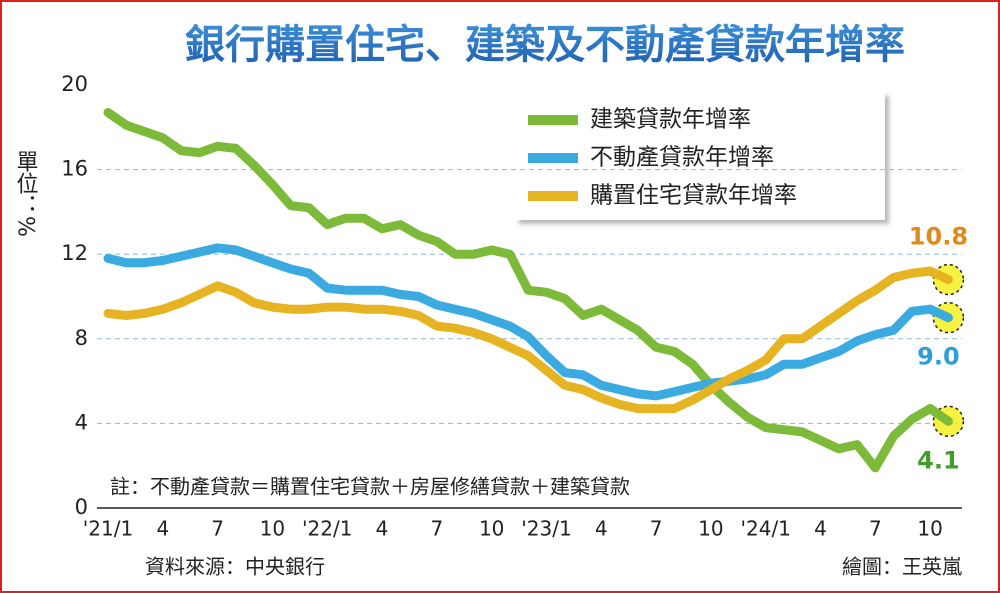 This screenshot has width=1000, height=593. Describe the element at coordinates (938, 460) in the screenshot. I see `data-label: 4.1` at that location.